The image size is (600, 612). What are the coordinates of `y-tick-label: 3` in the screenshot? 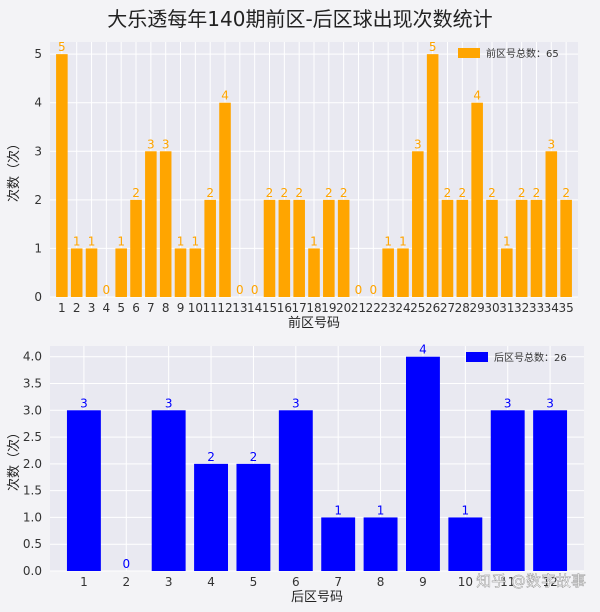 It's located at (38, 151).